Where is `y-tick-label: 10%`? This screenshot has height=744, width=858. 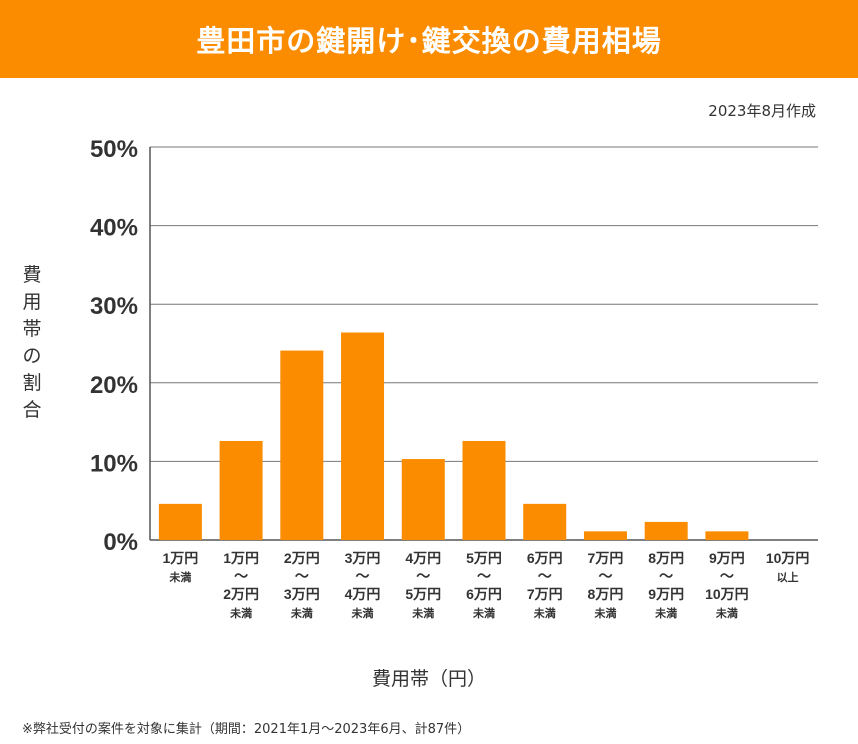 y-tick-label: 10% is located at coordinates (114, 463).